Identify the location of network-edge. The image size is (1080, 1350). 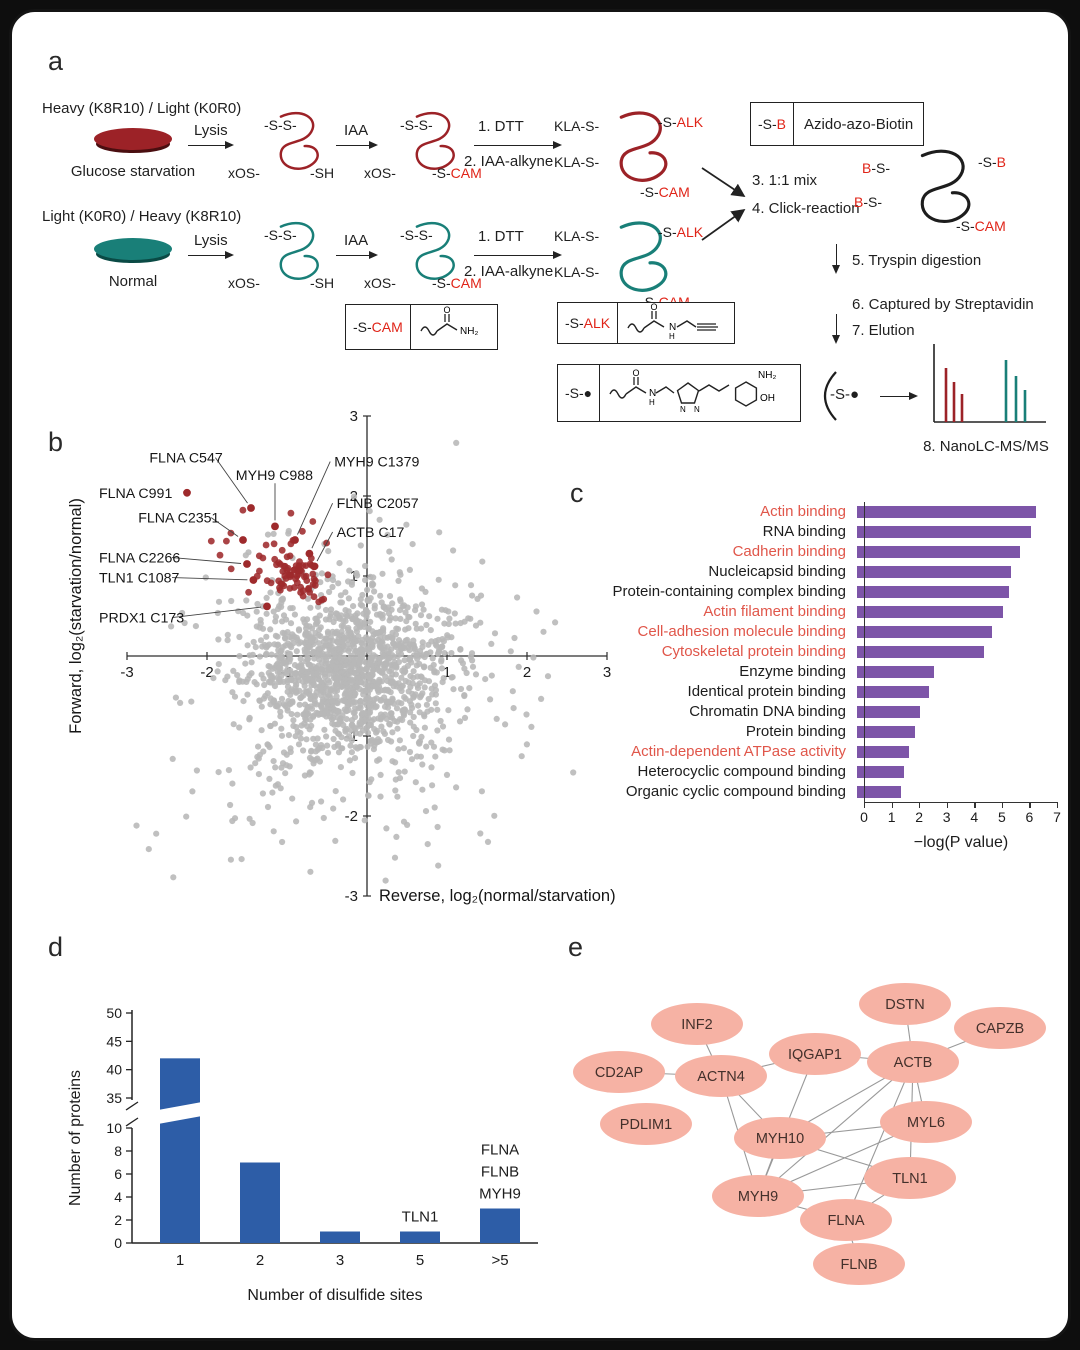
(879, 1141).